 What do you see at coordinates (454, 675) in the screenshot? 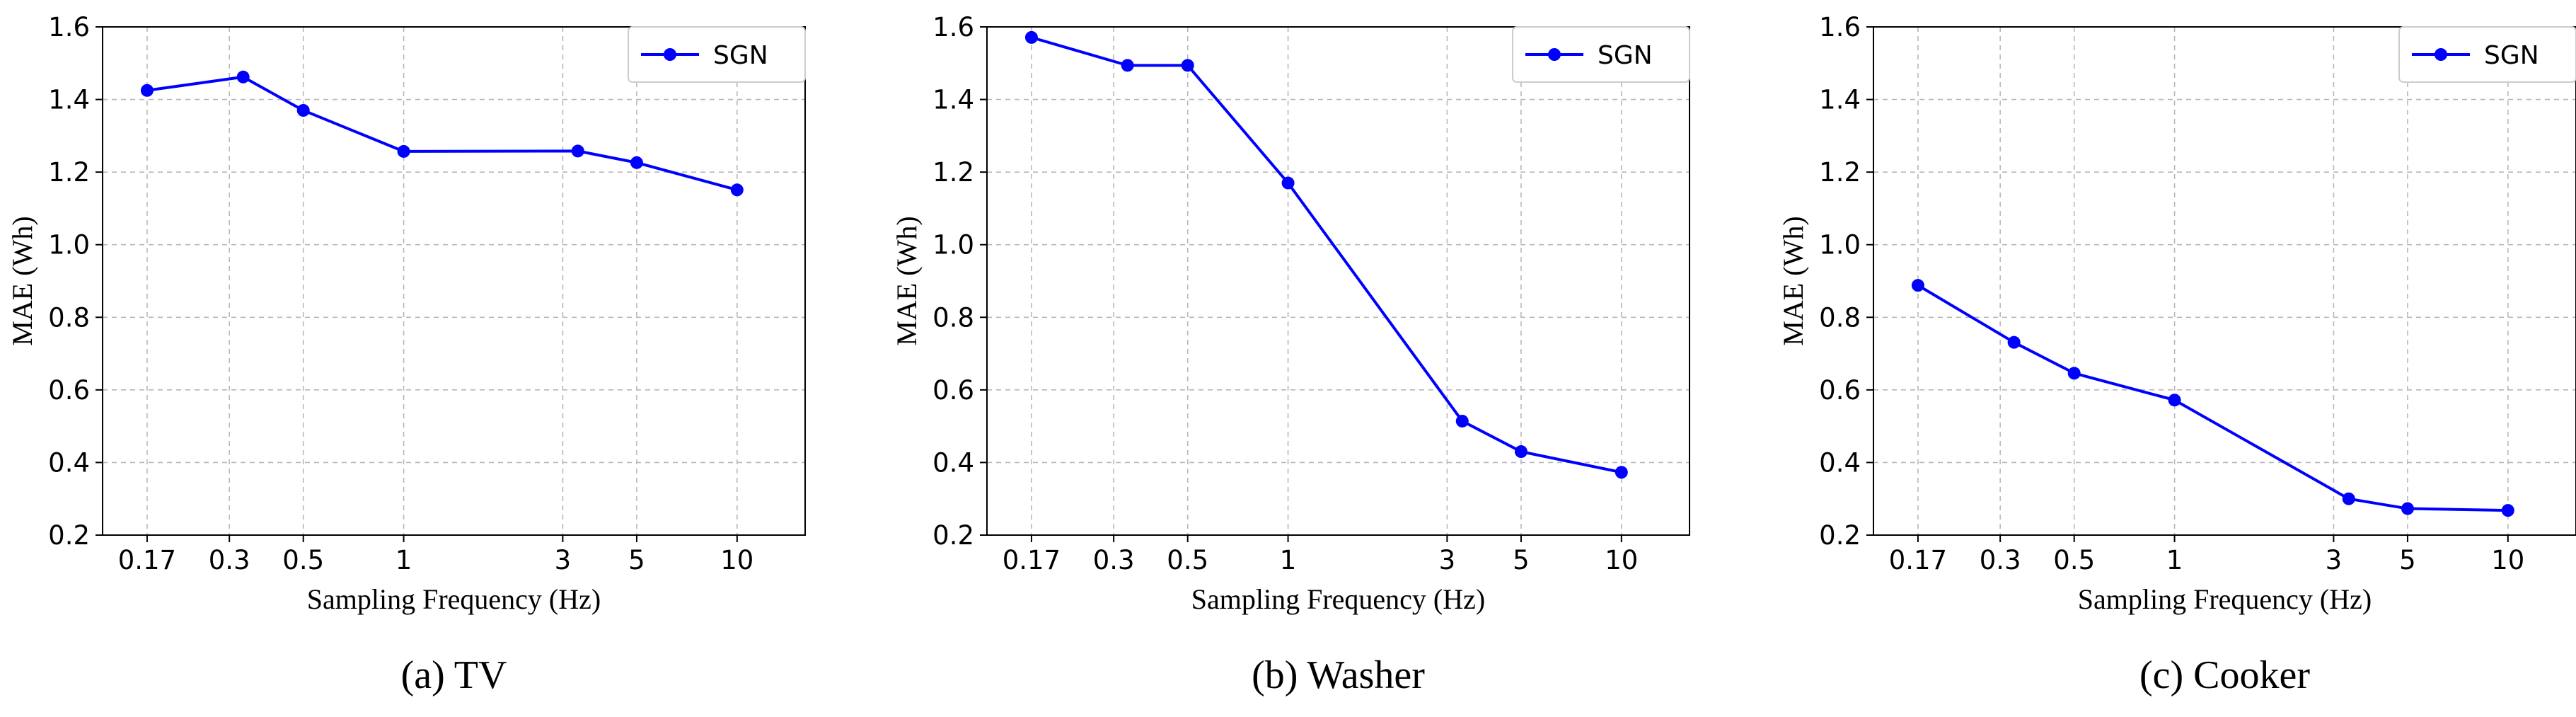
I see `chart-caption: (a) TV` at bounding box center [454, 675].